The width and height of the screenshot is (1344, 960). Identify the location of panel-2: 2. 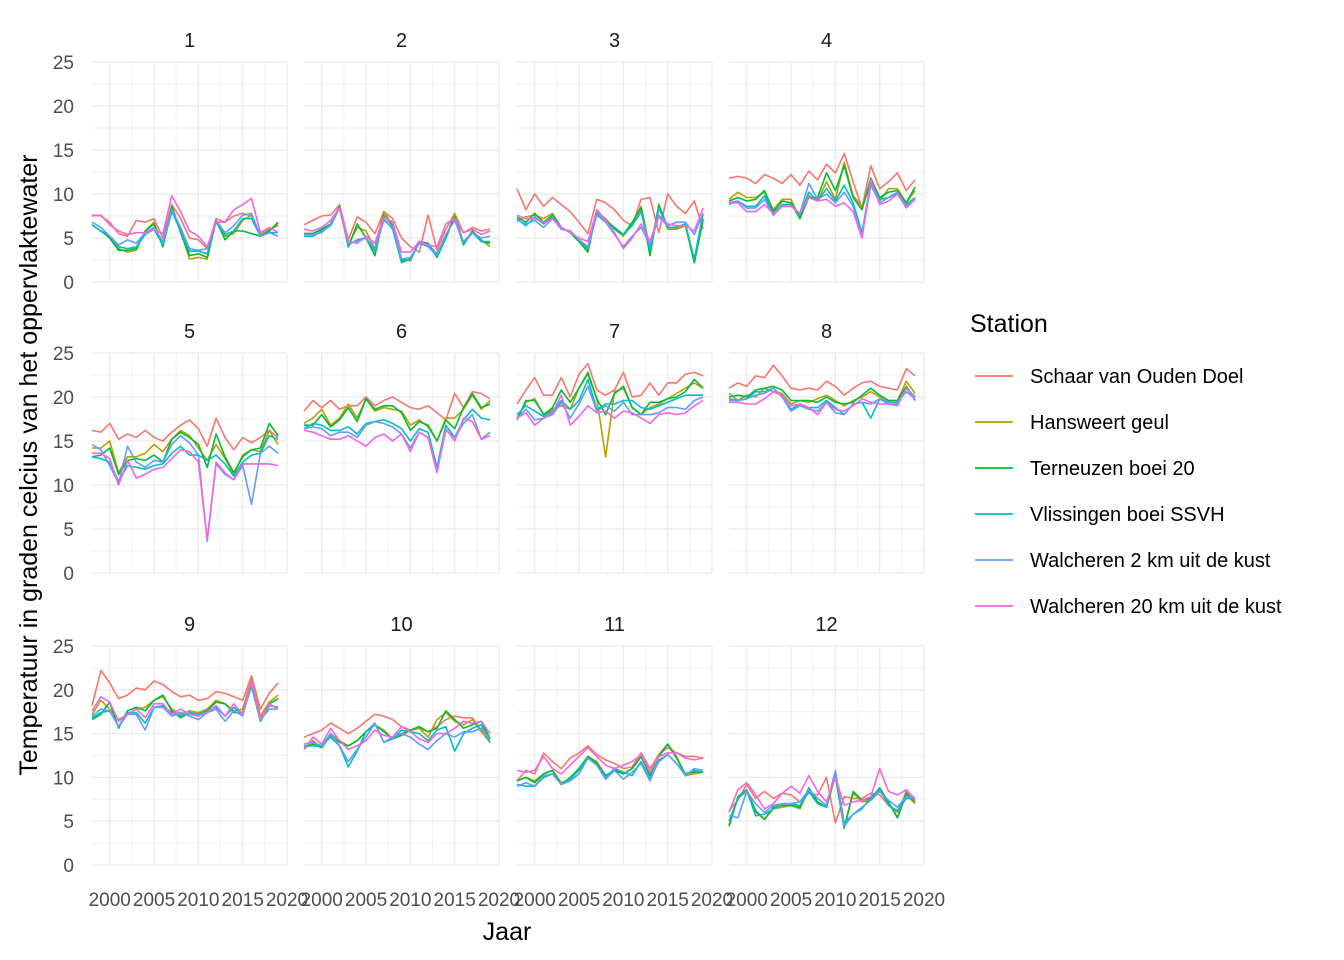
(401, 156).